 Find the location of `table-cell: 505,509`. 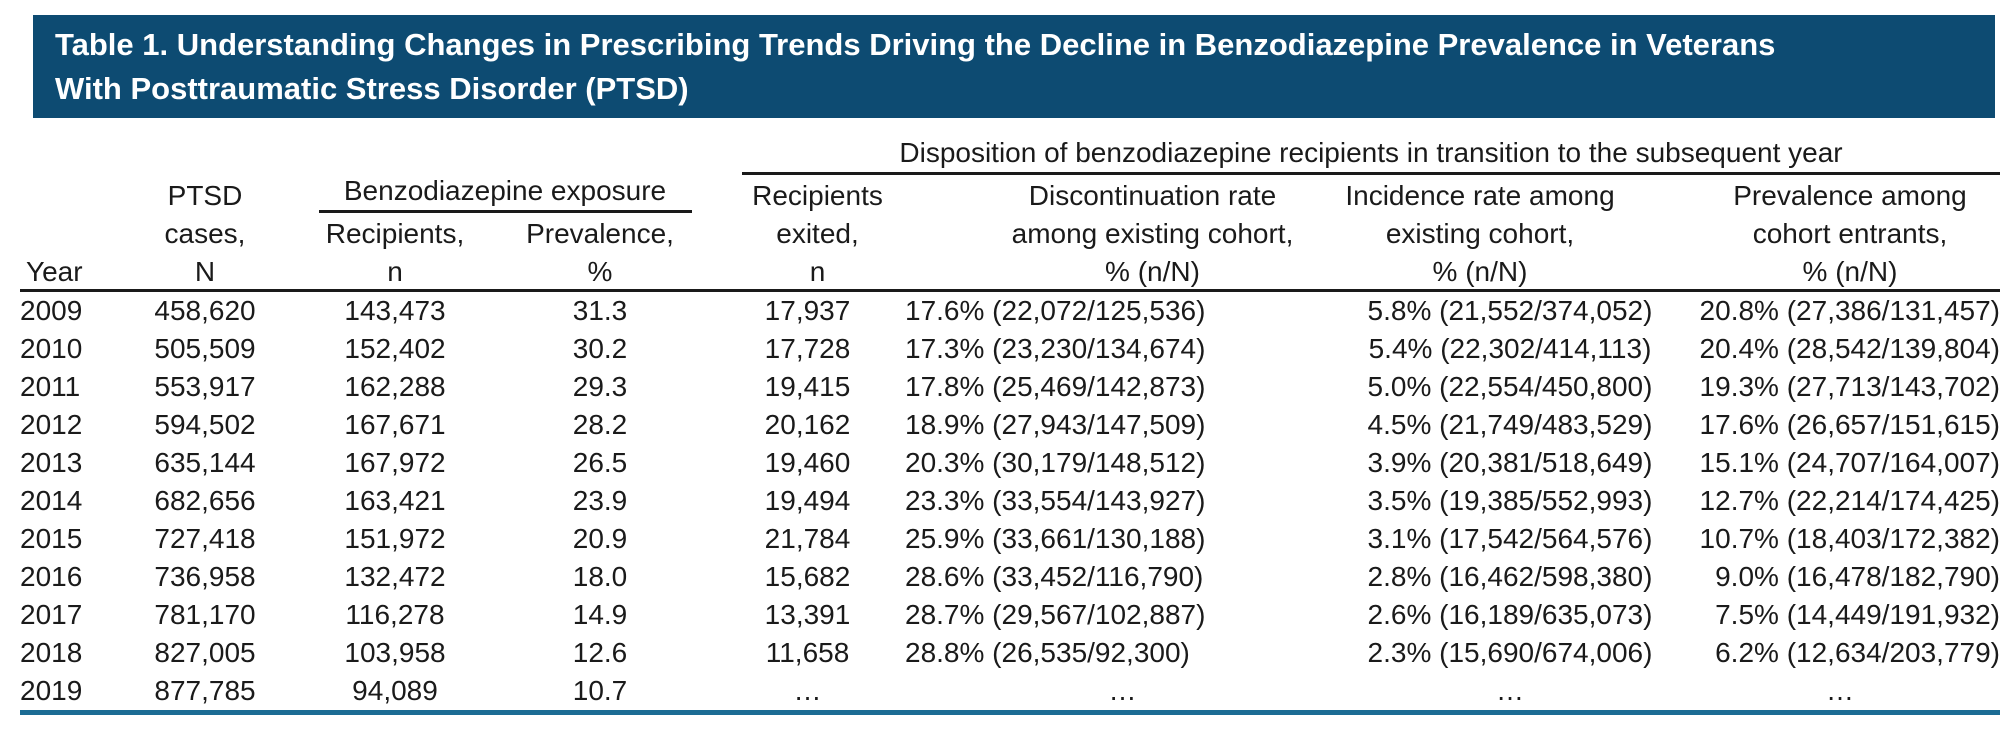

table-cell: 505,509 is located at coordinates (205, 348).